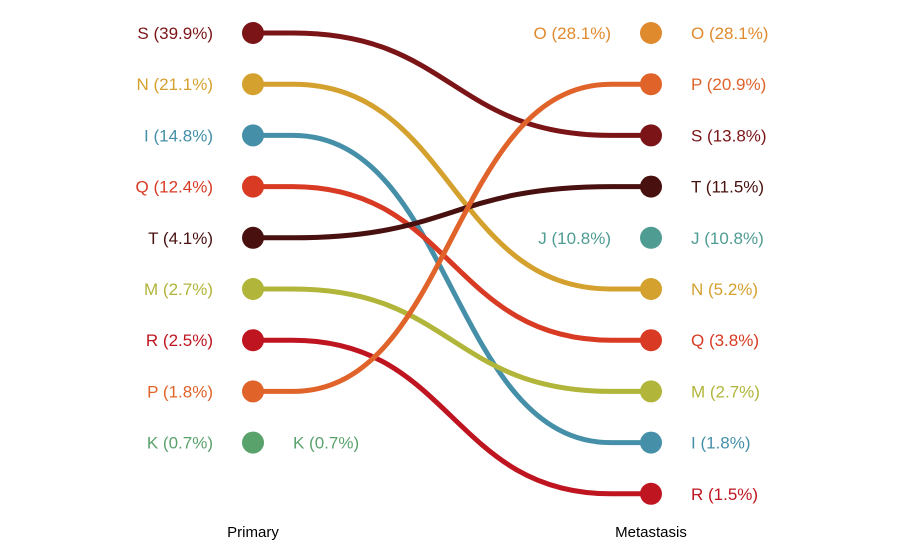 The image size is (900, 550). I want to click on dot-primary-q, so click(253, 186).